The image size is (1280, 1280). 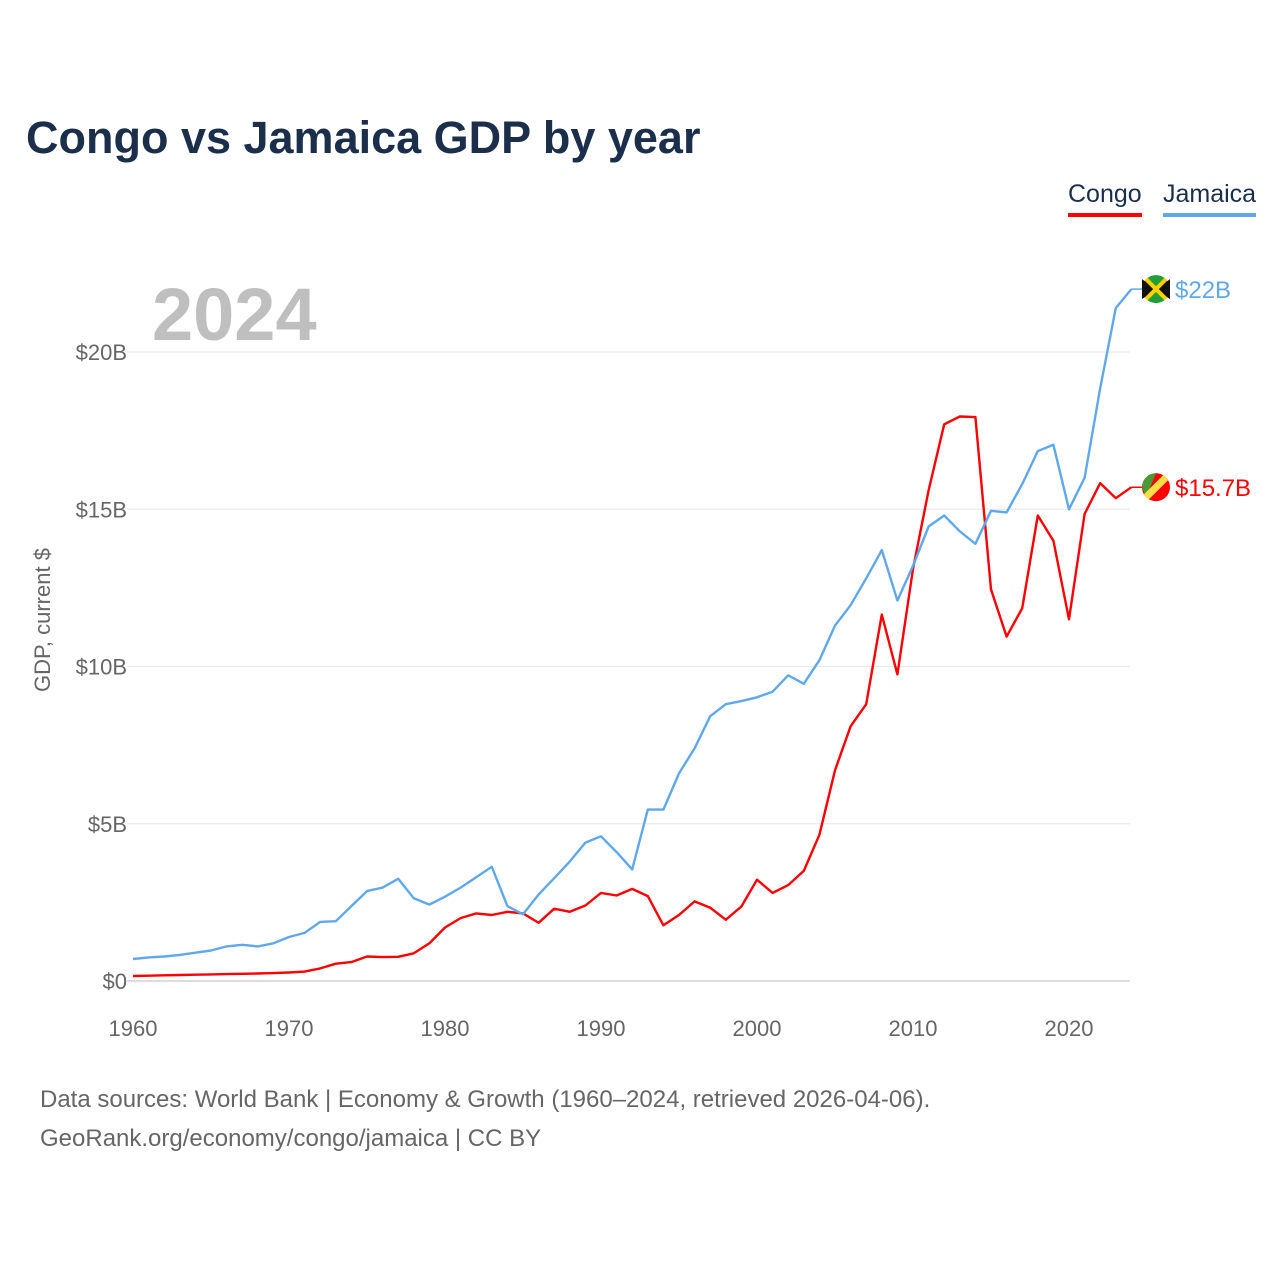 What do you see at coordinates (133, 1028) in the screenshot?
I see `x-tick-label: 1960` at bounding box center [133, 1028].